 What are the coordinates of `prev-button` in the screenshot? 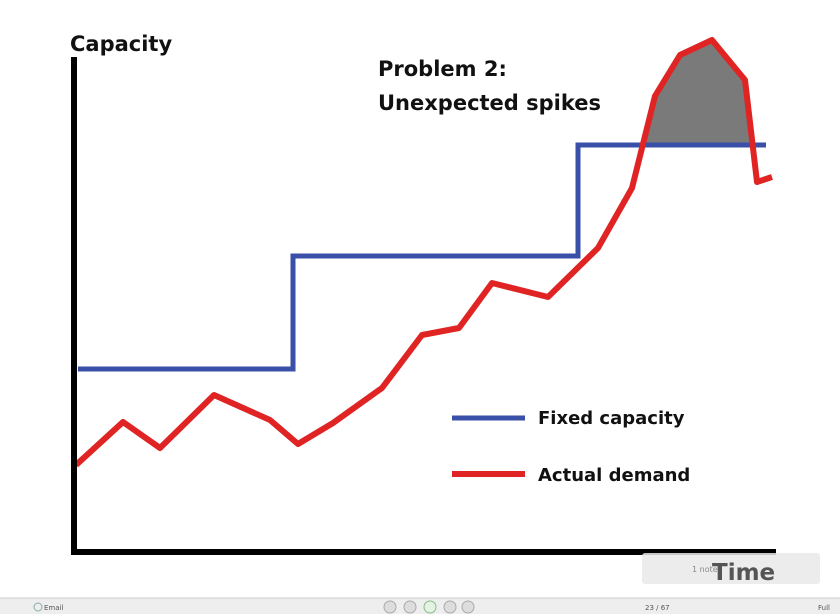 It's located at (410, 607).